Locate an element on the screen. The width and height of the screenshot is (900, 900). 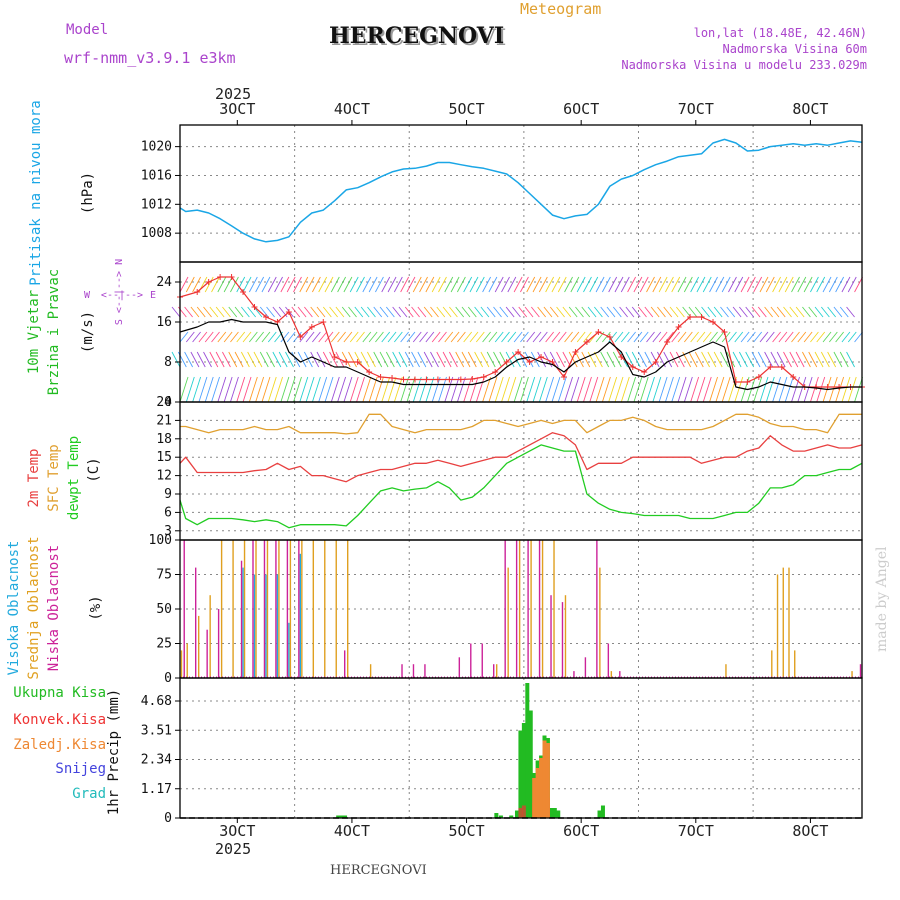
day-tick-label-bottom: 6OCT is located at coordinates (581, 831).